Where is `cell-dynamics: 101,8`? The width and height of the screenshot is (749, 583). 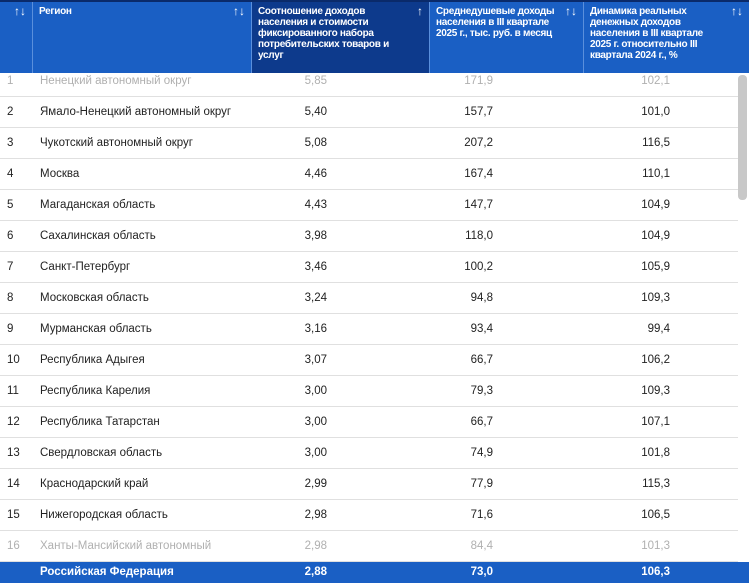
cell-dynamics: 101,8 is located at coordinates (655, 453).